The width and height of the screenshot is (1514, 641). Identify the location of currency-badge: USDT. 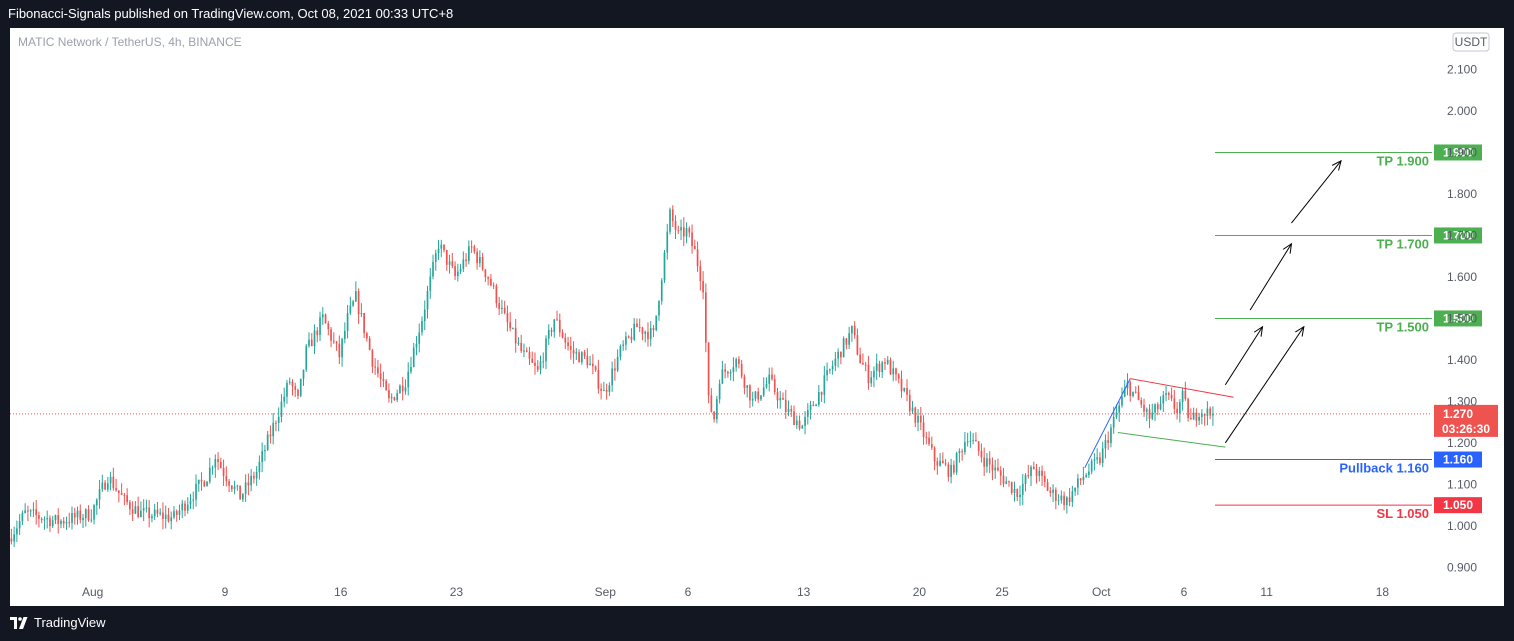
(1471, 42).